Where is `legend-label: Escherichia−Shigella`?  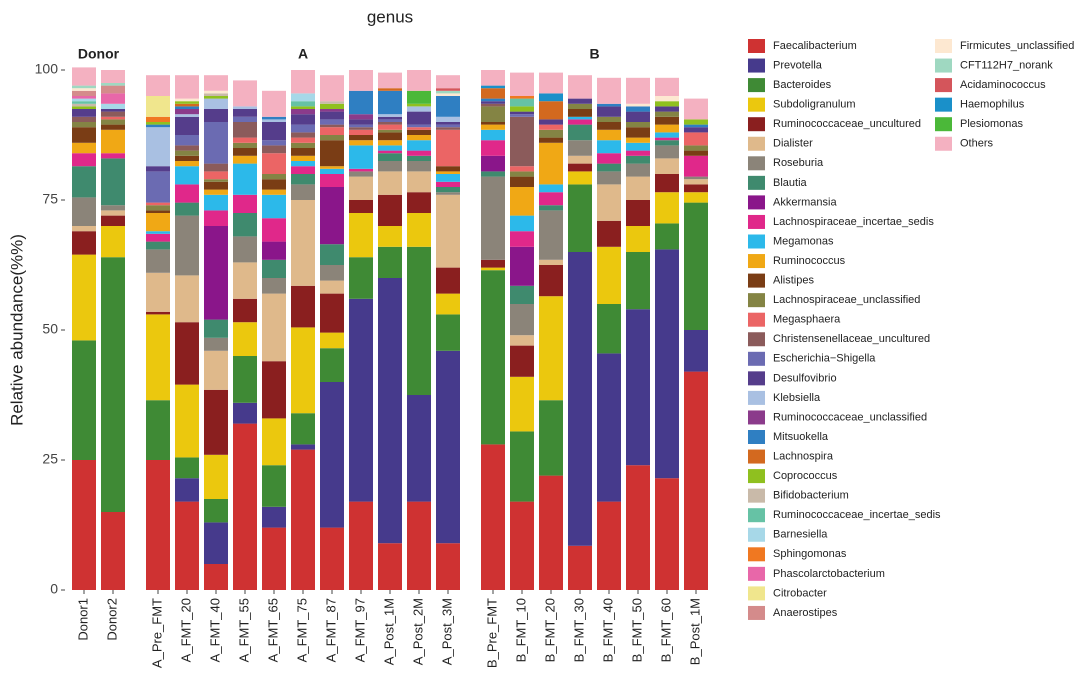 legend-label: Escherichia−Shigella is located at coordinates (824, 359).